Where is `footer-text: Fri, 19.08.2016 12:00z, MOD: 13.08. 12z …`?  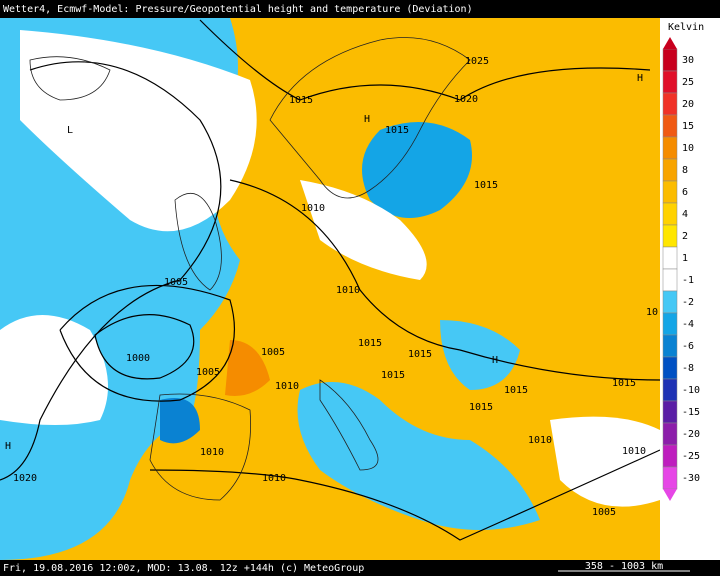 footer-text: Fri, 19.08.2016 12:00z, MOD: 13.08. 12z … is located at coordinates (183, 568).